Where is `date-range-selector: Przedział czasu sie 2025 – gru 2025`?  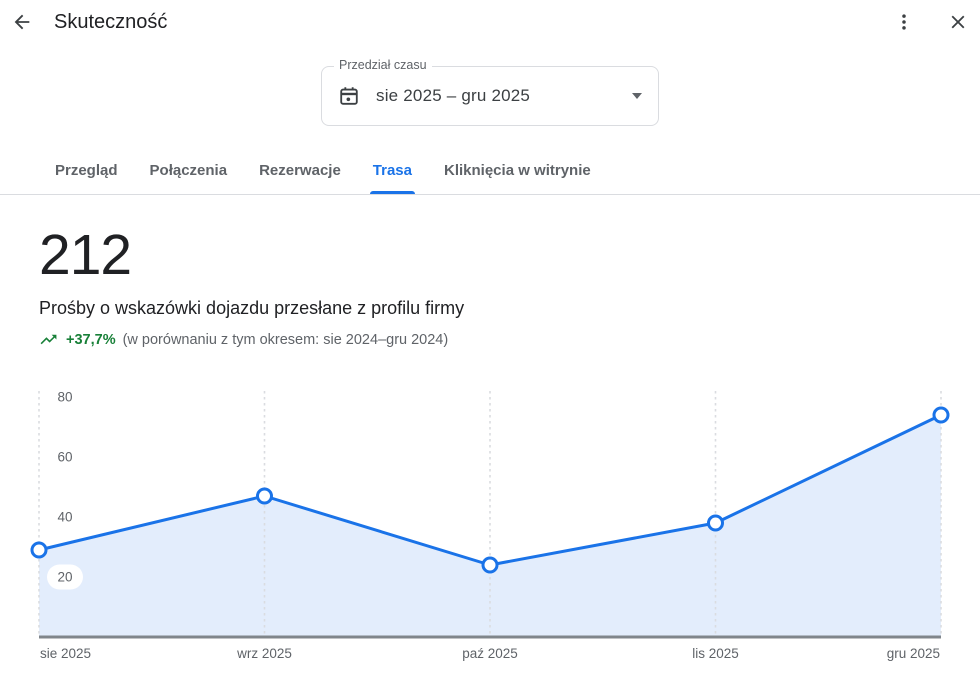 date-range-selector: Przedział czasu sie 2025 – gru 2025 is located at coordinates (490, 92).